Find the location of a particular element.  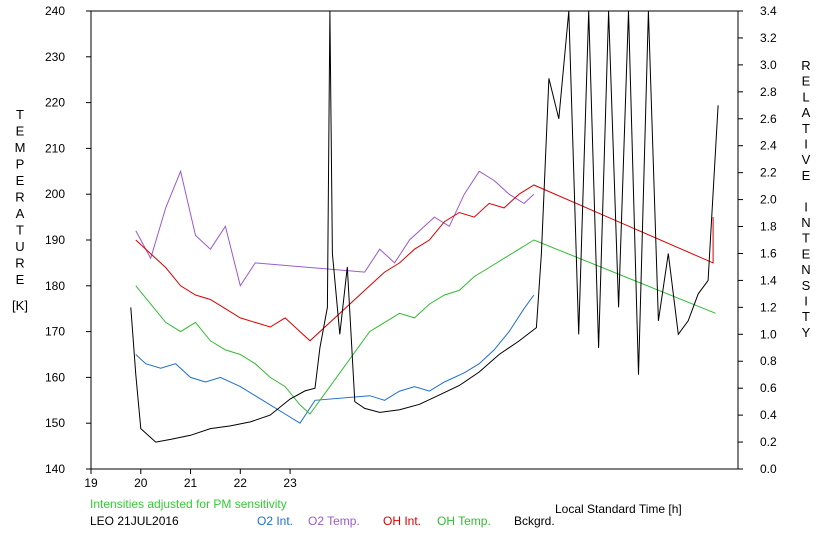

y-axis-left-unit: [K] is located at coordinates (20, 305).